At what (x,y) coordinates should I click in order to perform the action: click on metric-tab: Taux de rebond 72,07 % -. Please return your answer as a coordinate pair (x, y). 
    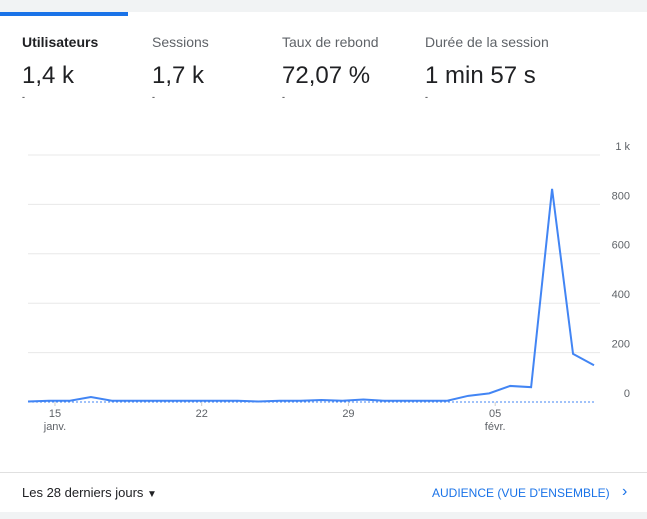
    Looking at the image, I should click on (330, 68).